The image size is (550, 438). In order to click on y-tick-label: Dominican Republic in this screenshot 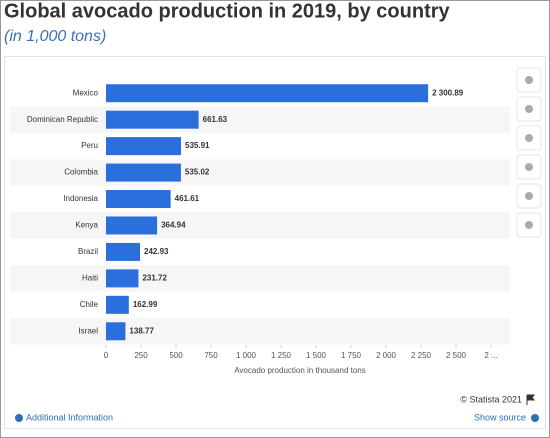, I will do `click(62, 119)`.